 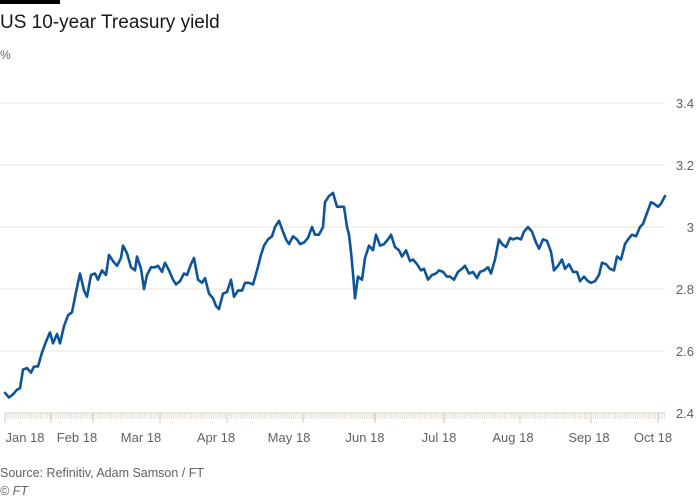 What do you see at coordinates (334, 417) in the screenshot?
I see `x-axis` at bounding box center [334, 417].